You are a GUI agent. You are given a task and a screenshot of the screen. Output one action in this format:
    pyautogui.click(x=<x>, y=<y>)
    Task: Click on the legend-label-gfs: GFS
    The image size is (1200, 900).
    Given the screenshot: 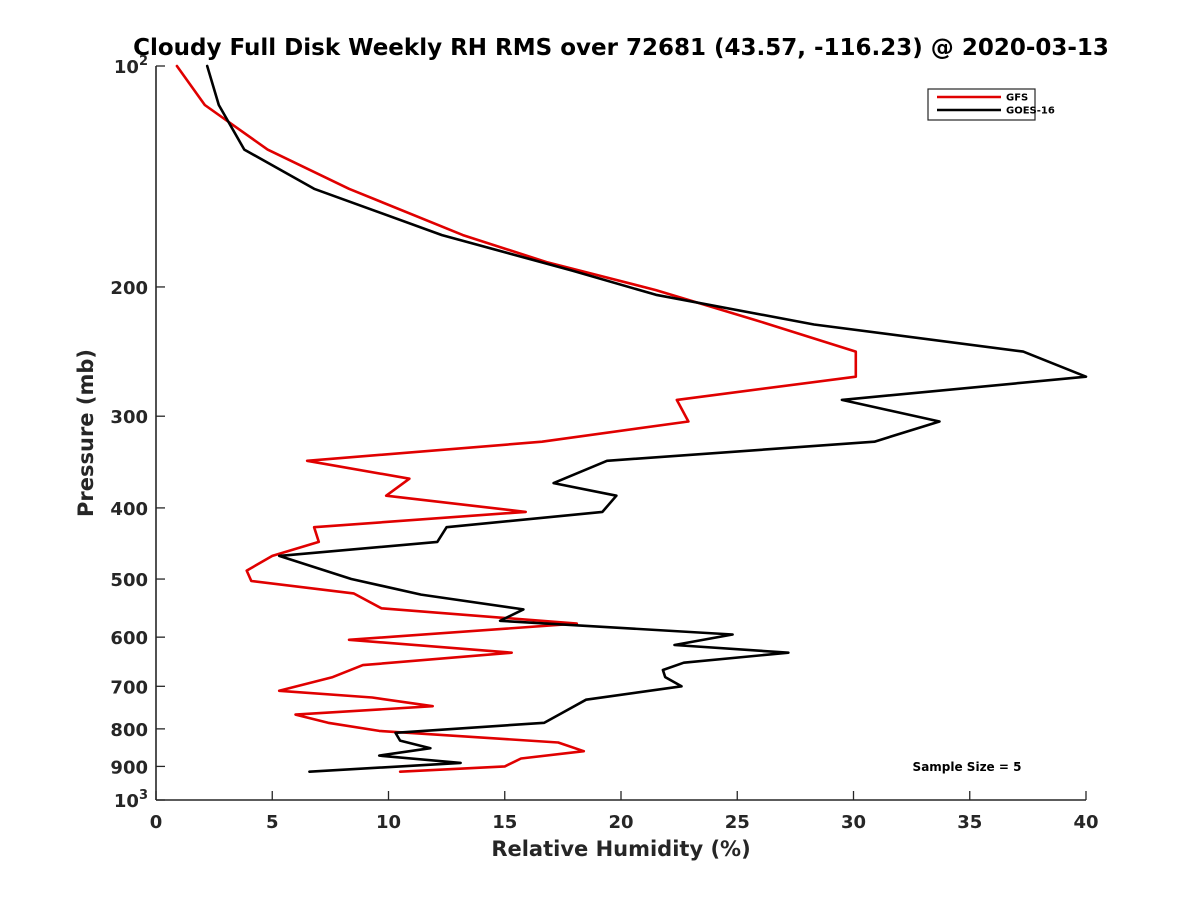 What is the action you would take?
    pyautogui.click(x=1017, y=98)
    